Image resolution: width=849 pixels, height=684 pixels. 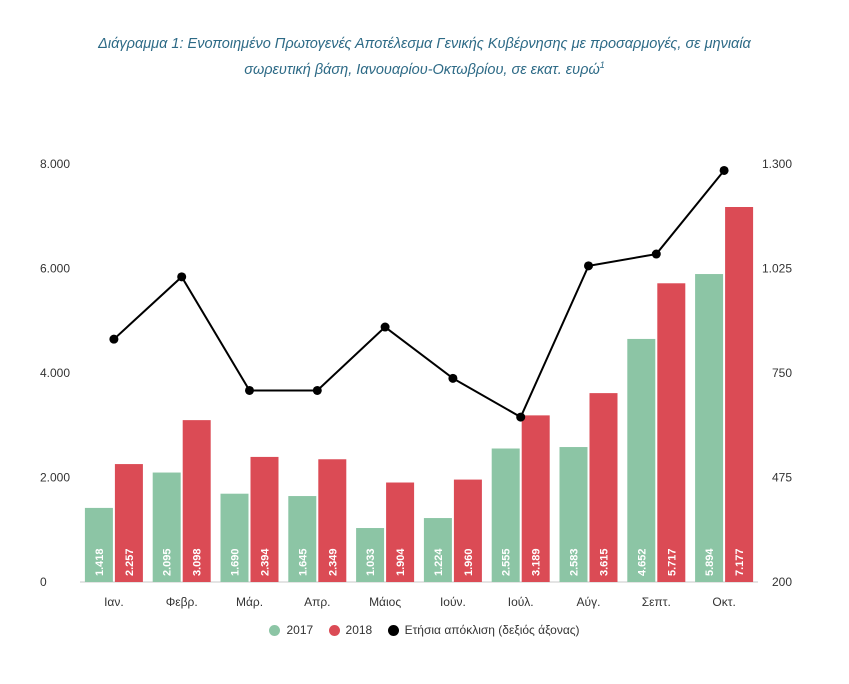 I want to click on y-right-tick-label: 1.025, so click(x=777, y=269).